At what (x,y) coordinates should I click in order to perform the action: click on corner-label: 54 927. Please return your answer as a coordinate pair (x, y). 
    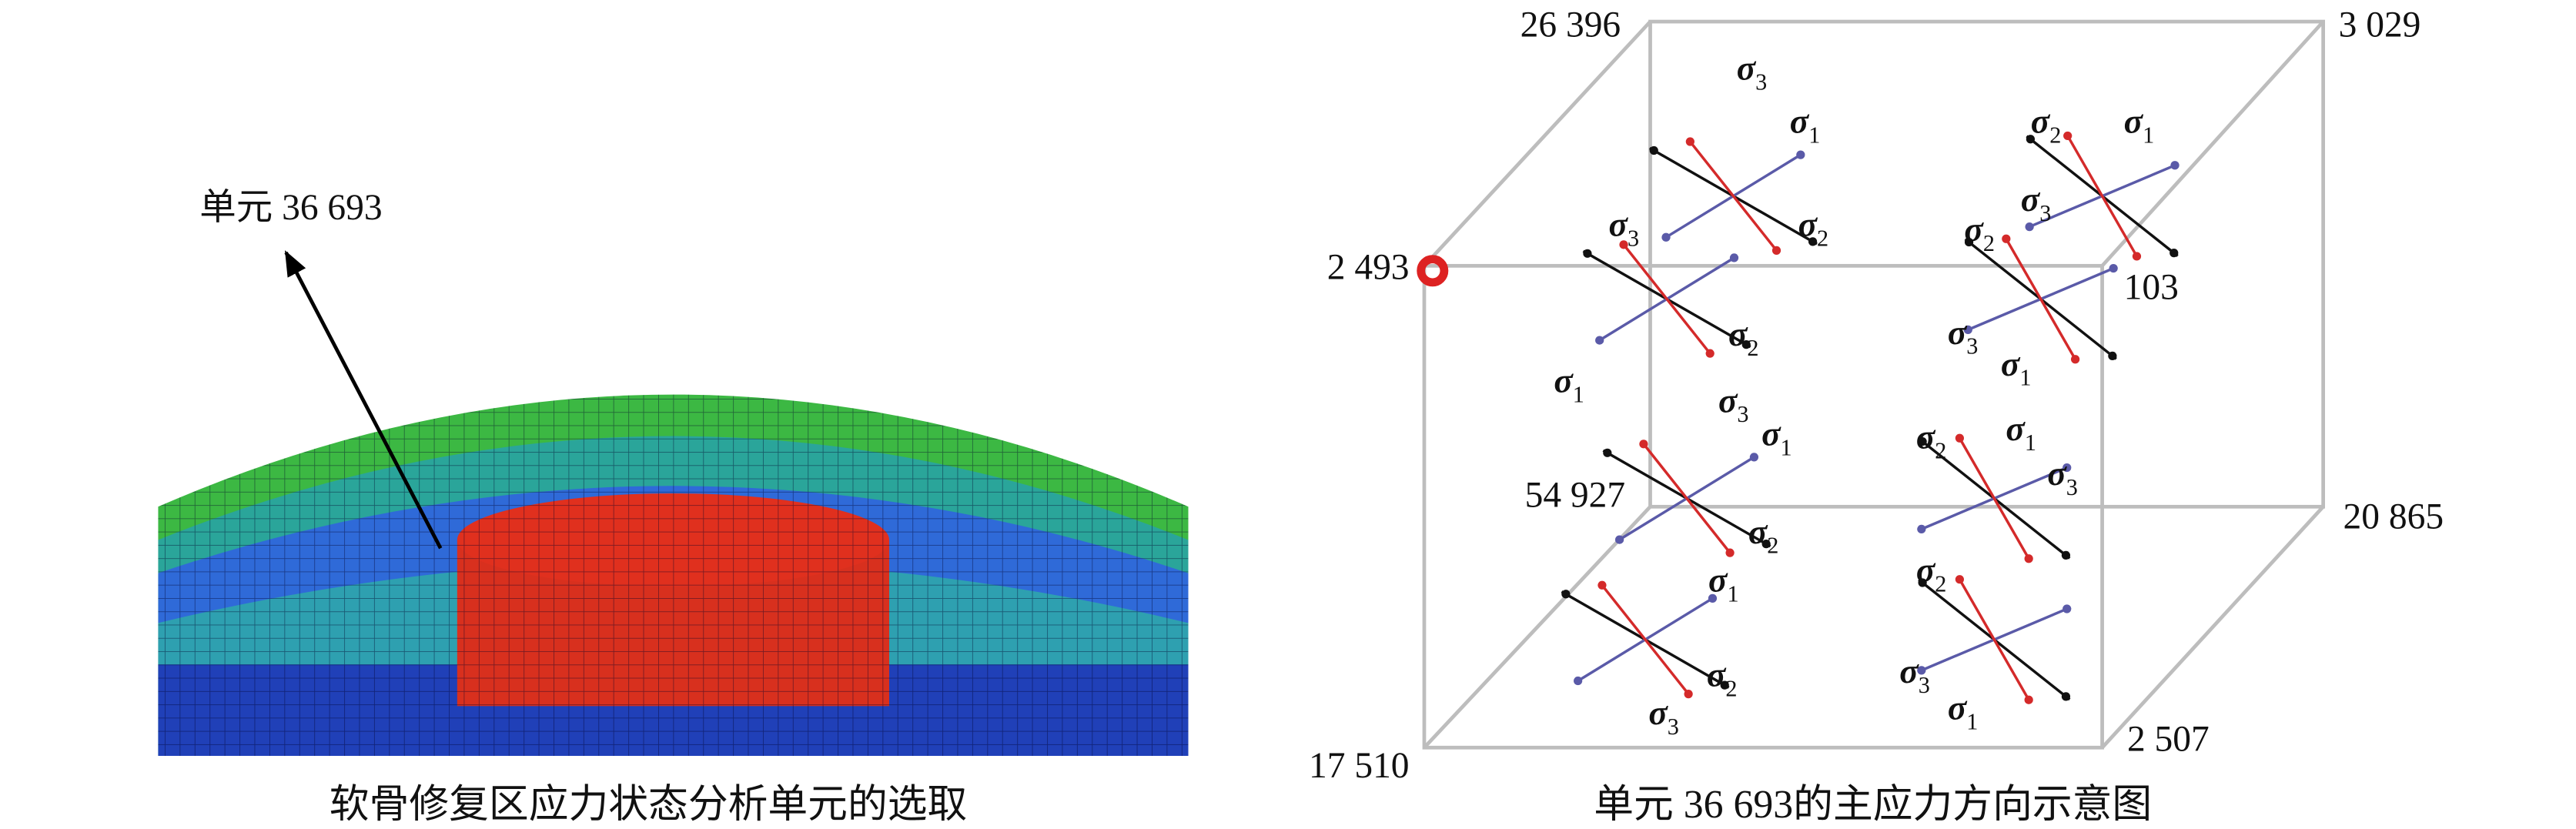
    Looking at the image, I should click on (1576, 495).